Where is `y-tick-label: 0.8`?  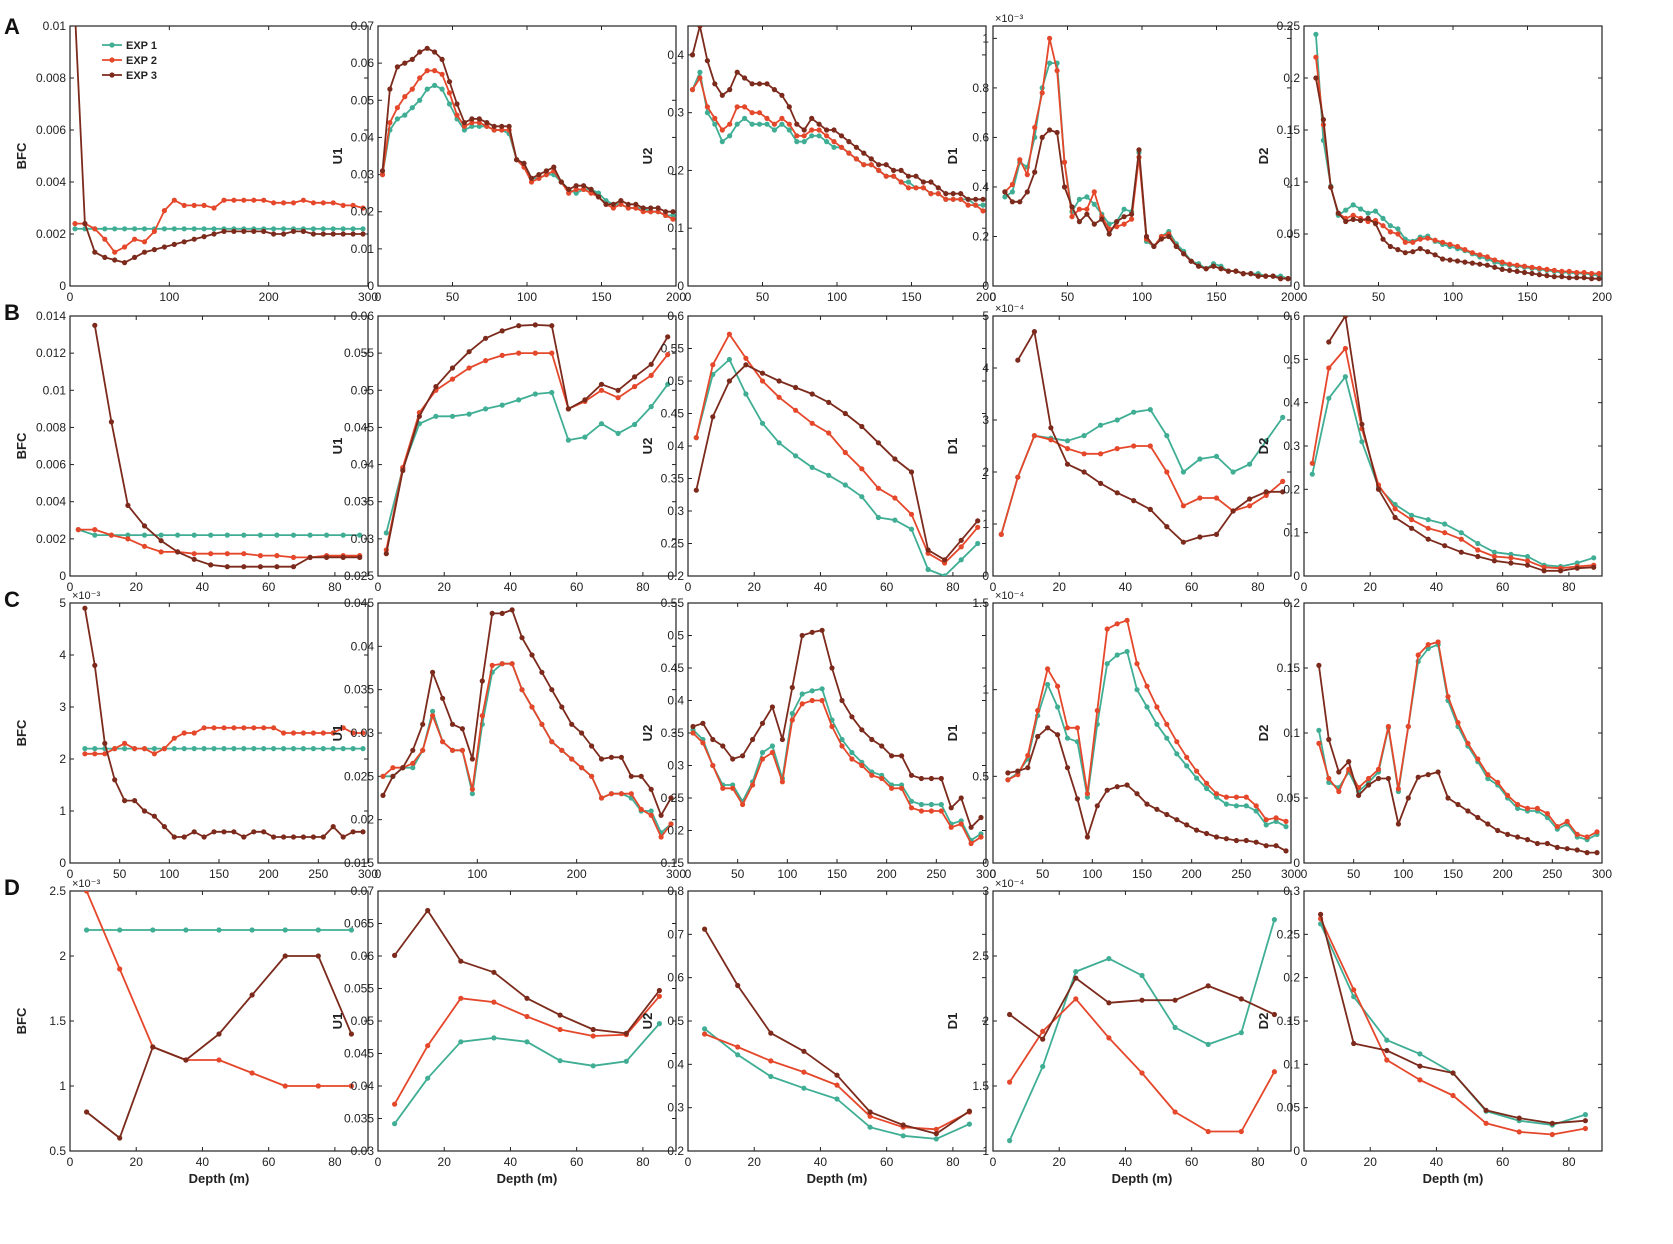 y-tick-label: 0.8 is located at coordinates (675, 891).